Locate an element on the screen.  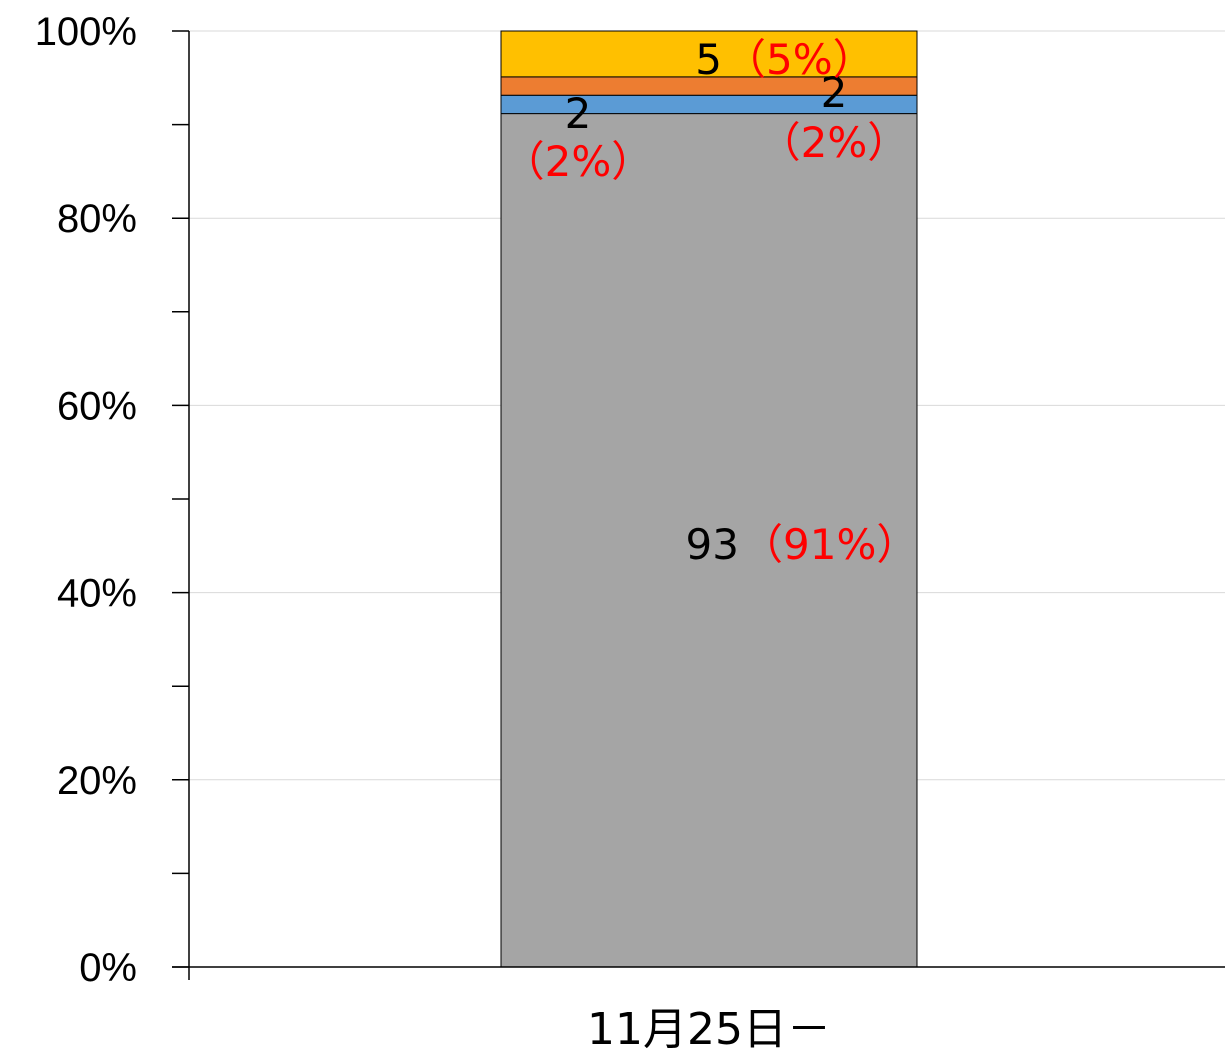
y-tick-label: 60% is located at coordinates (97, 406).